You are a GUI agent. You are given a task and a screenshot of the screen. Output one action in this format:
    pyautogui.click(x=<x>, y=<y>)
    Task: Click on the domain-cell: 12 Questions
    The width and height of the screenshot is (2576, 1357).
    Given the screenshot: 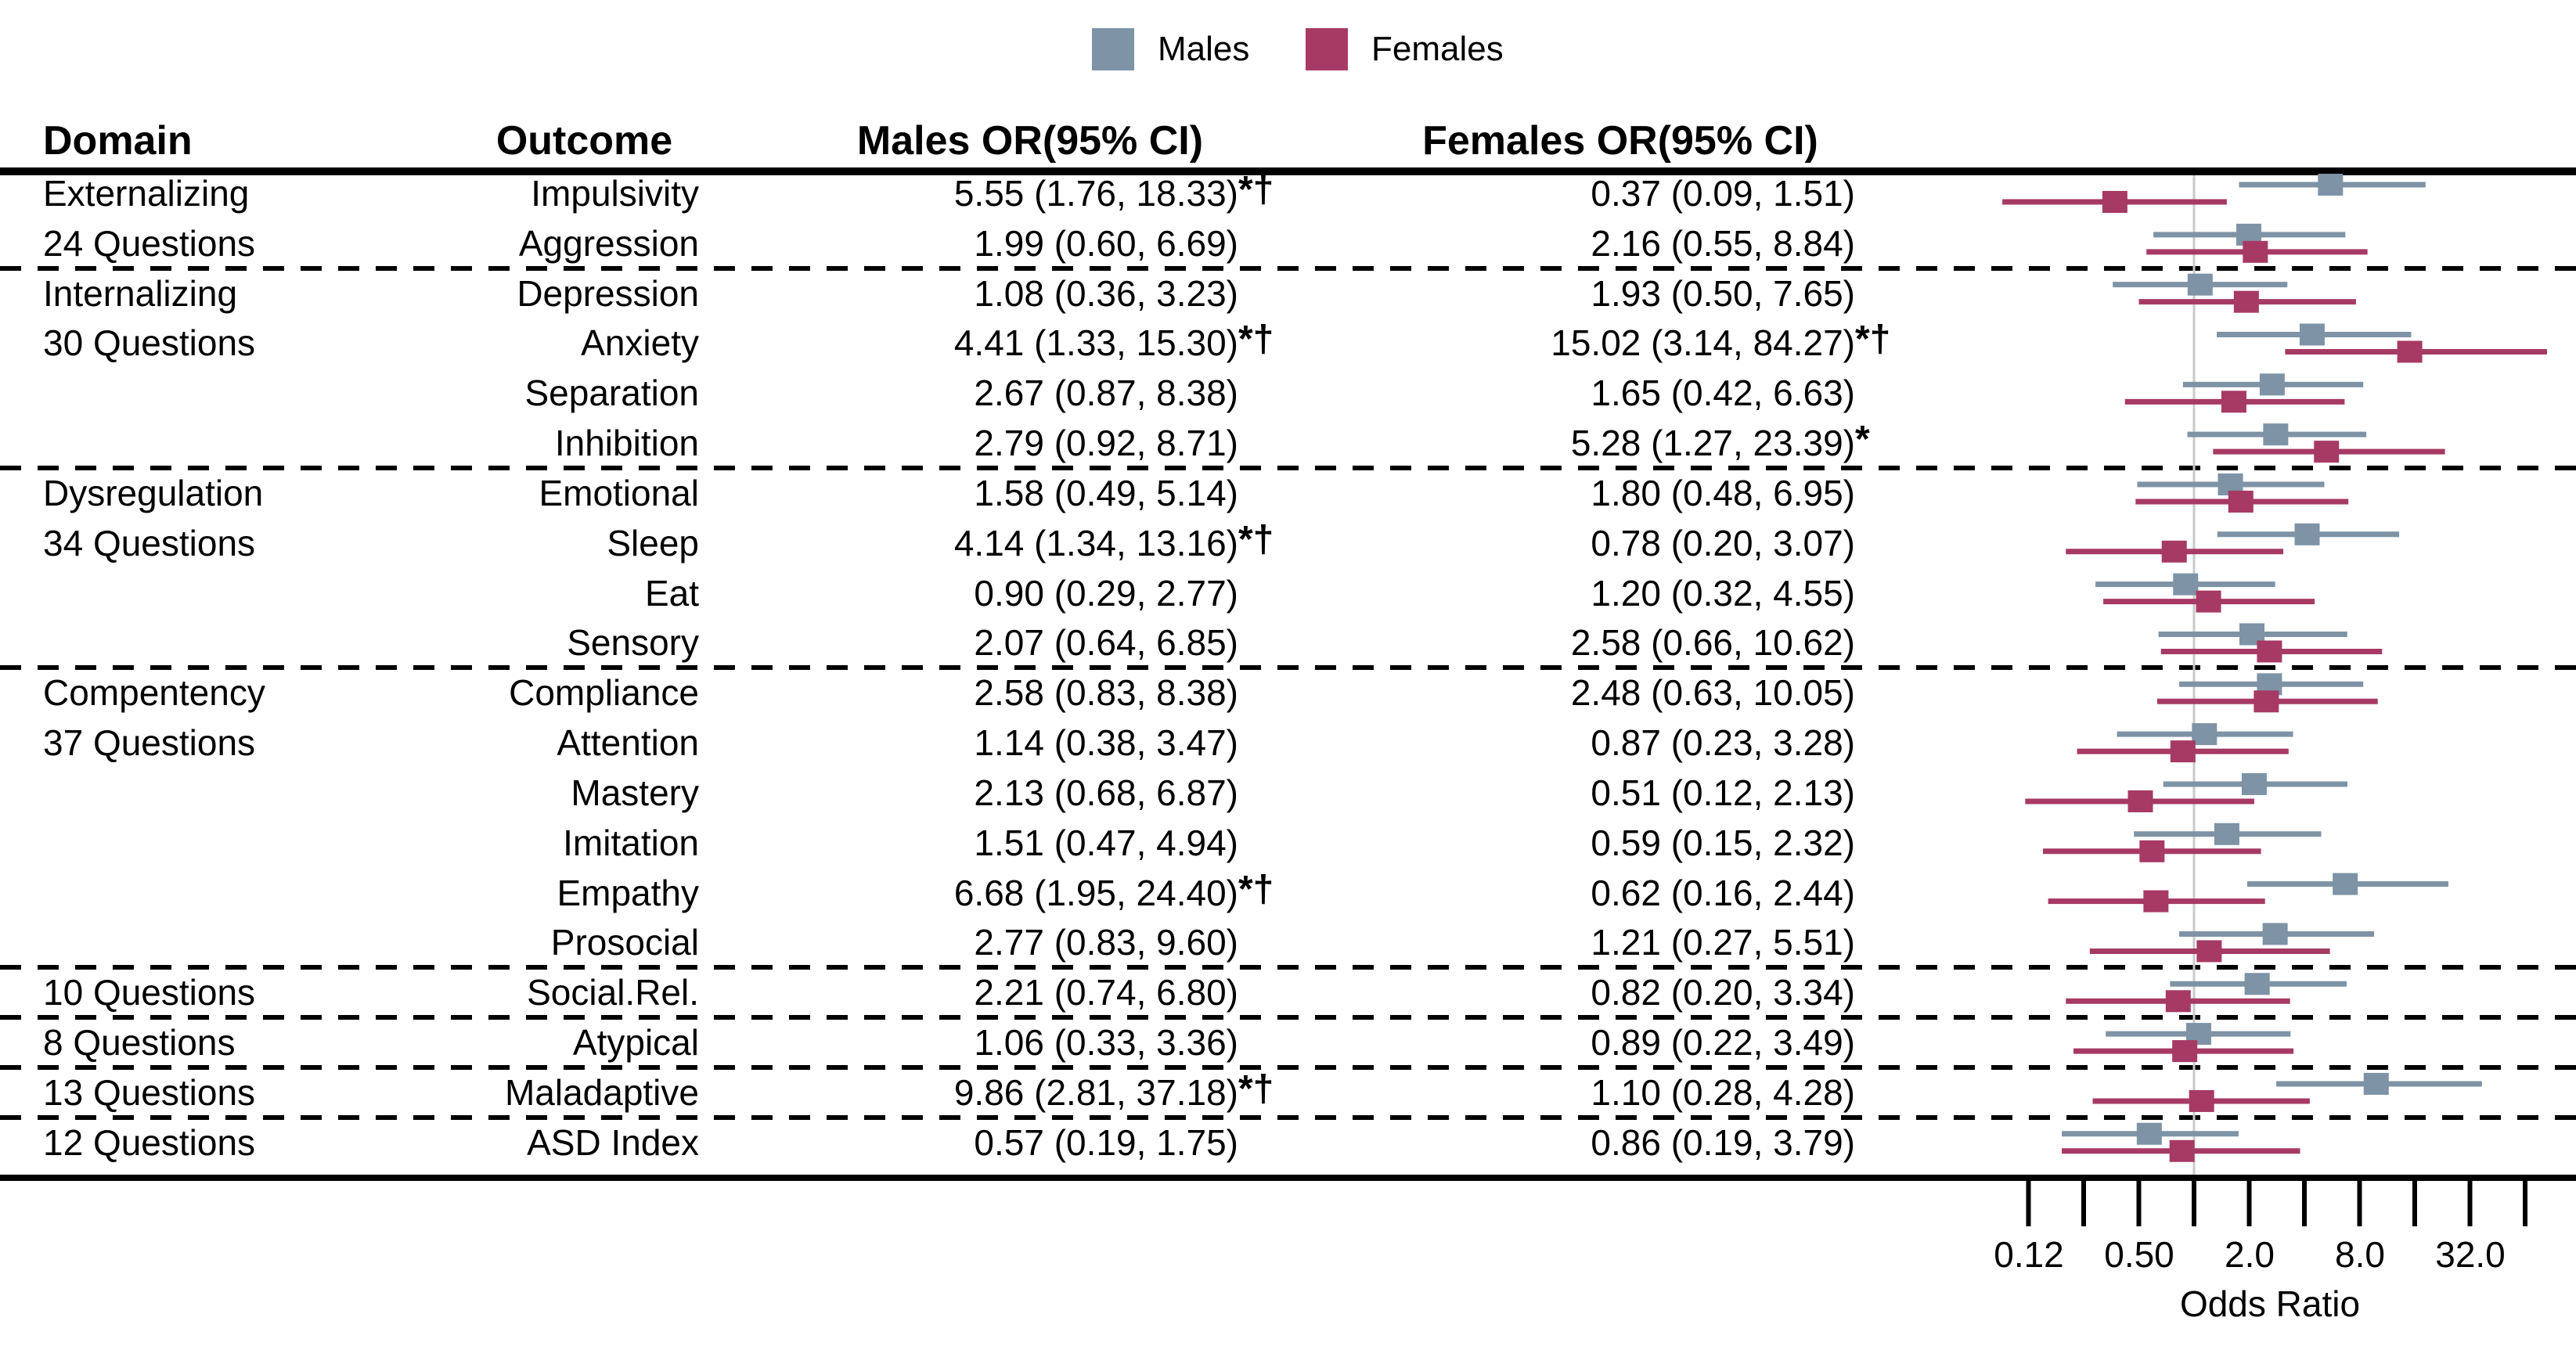 What is the action you would take?
    pyautogui.click(x=149, y=1142)
    